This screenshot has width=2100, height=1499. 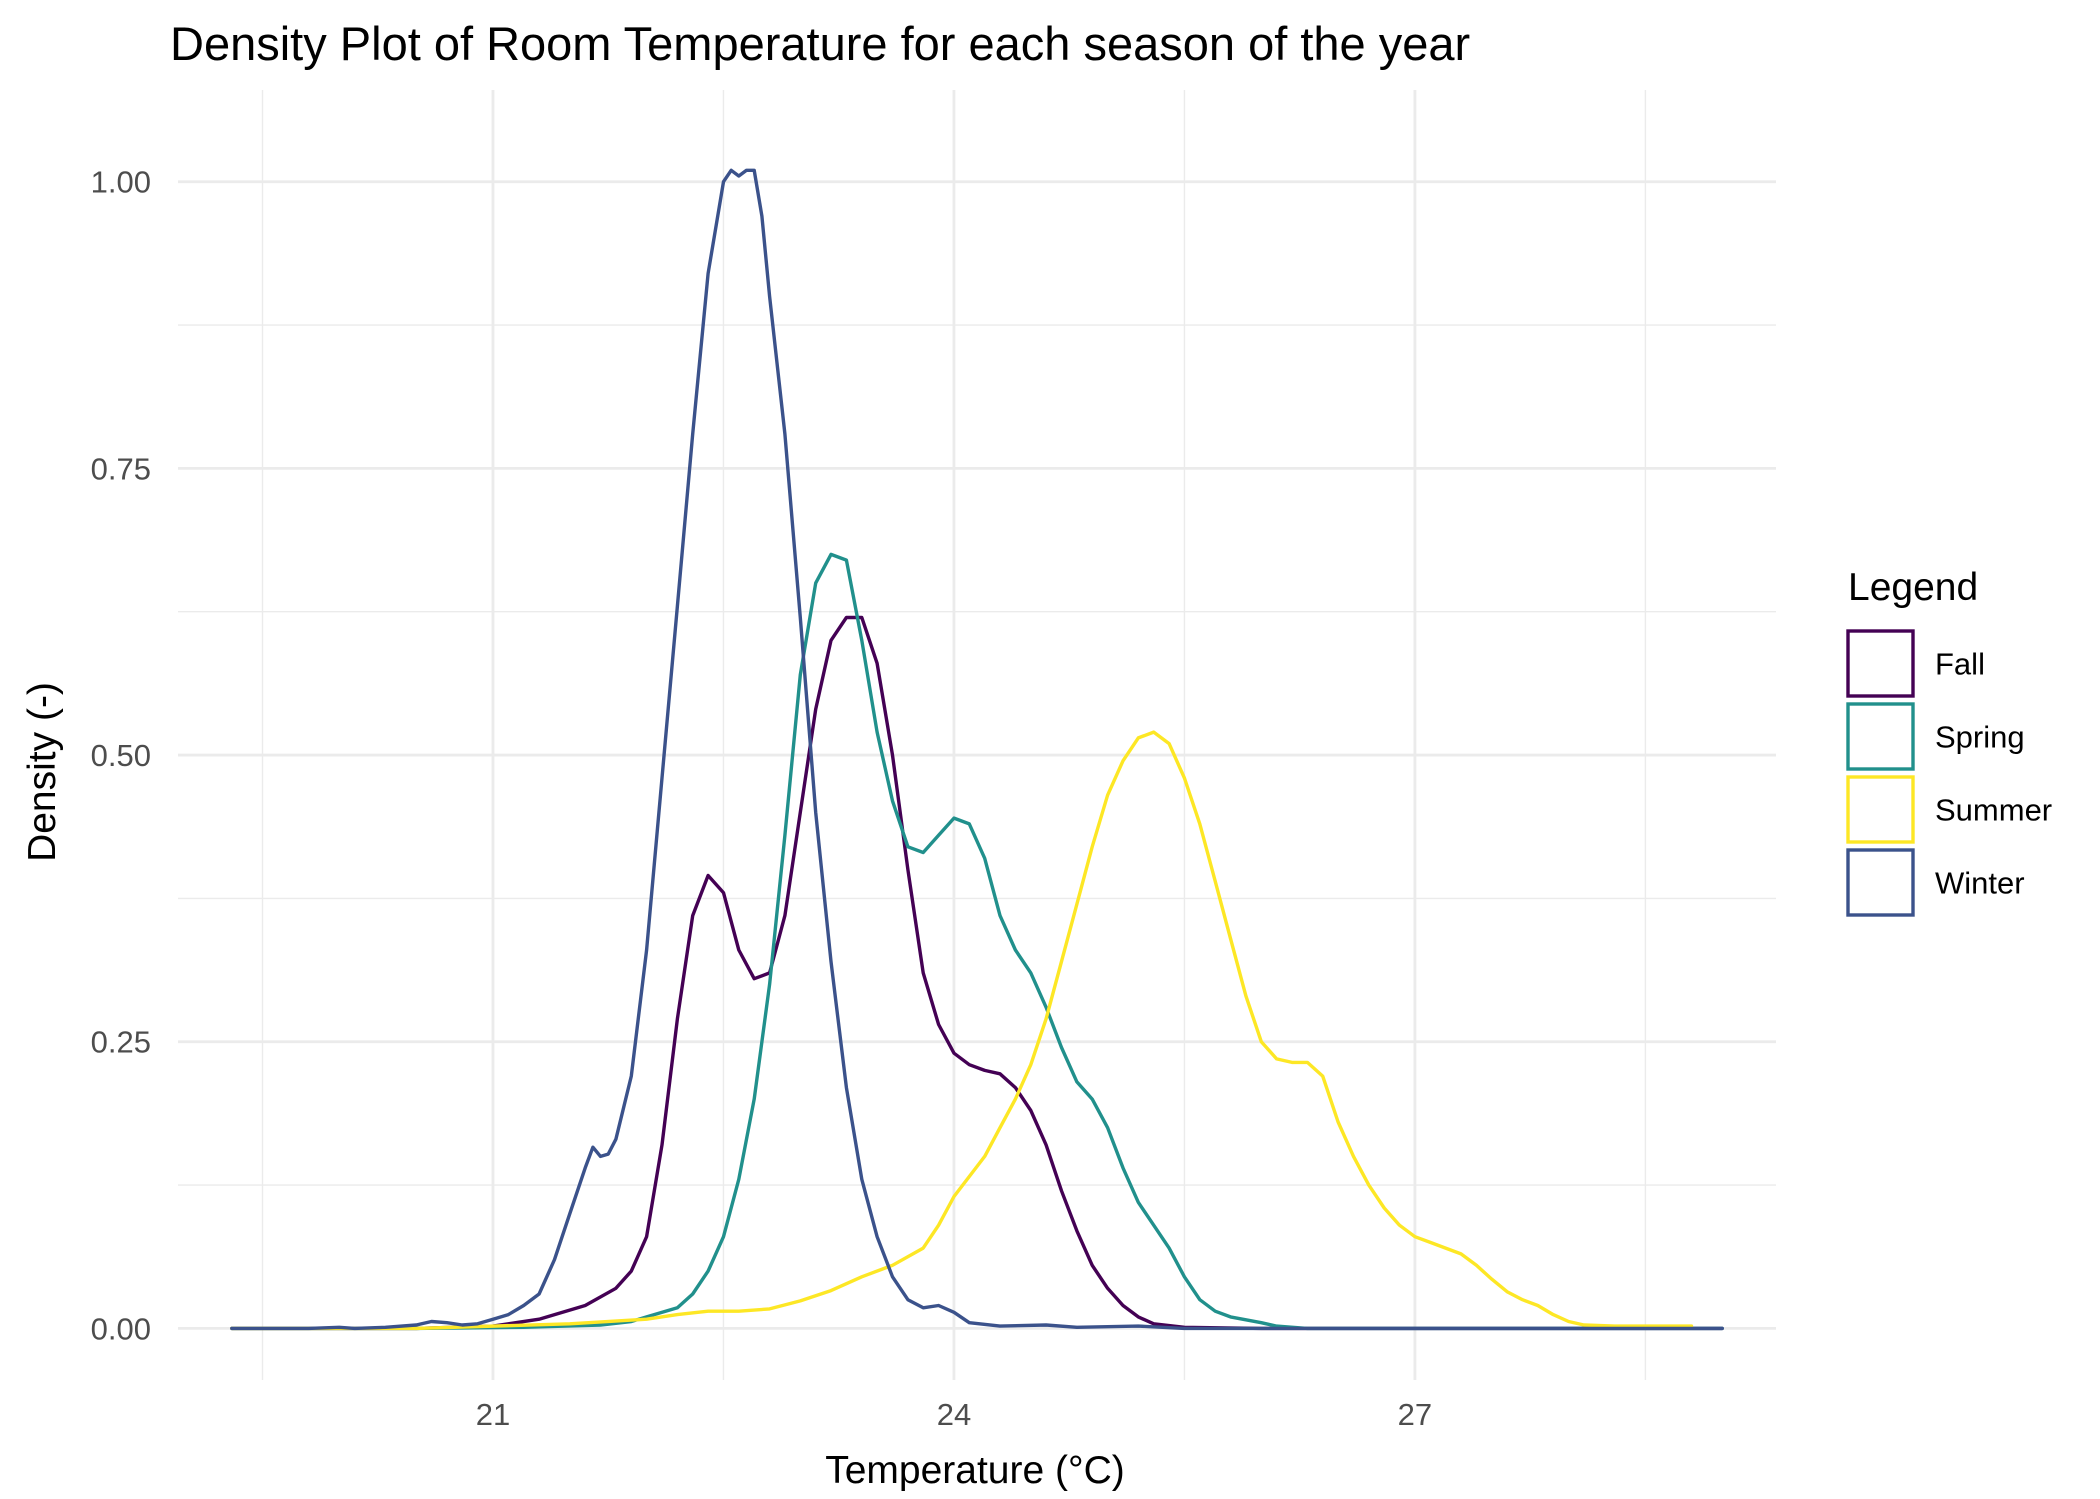 What do you see at coordinates (1880, 882) in the screenshot?
I see `legend-key-winter` at bounding box center [1880, 882].